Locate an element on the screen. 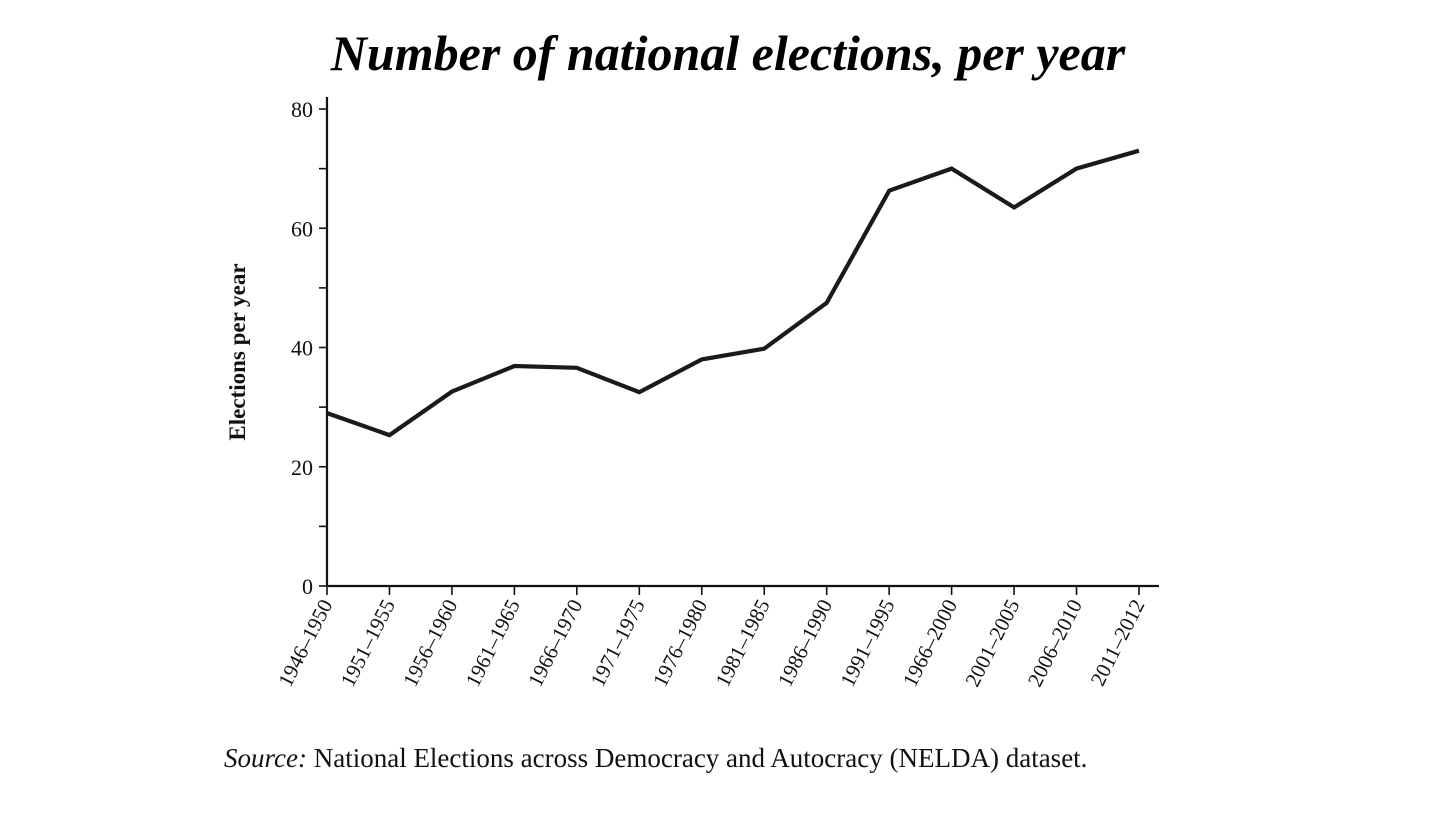 This screenshot has height=816, width=1456. chart-title: Number of national elections, per year is located at coordinates (728, 53).